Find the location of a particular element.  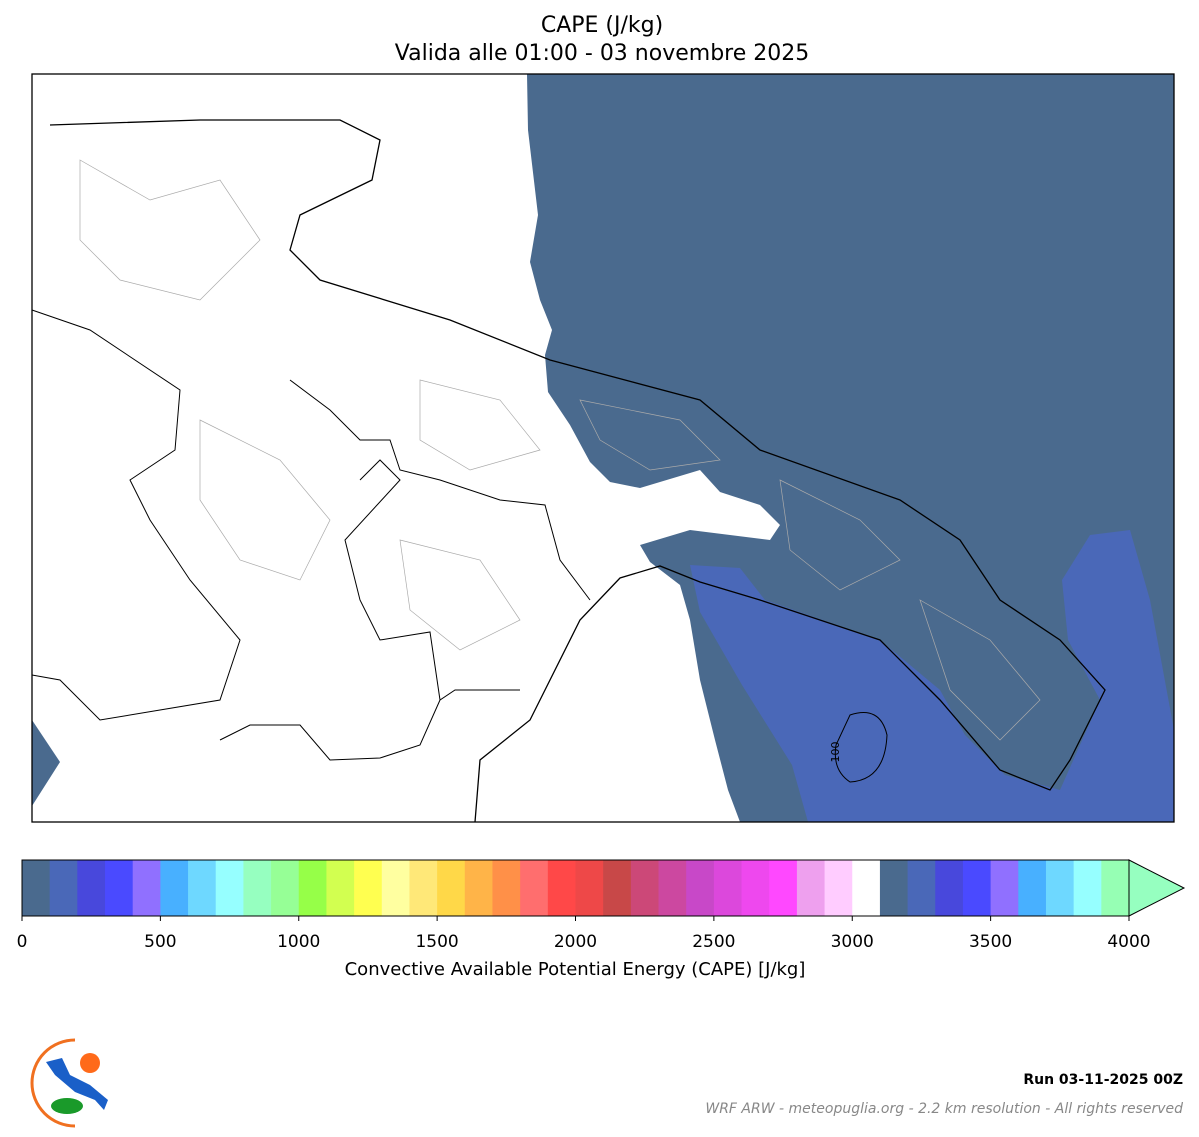

logo-arc is located at coordinates (53, 1083).